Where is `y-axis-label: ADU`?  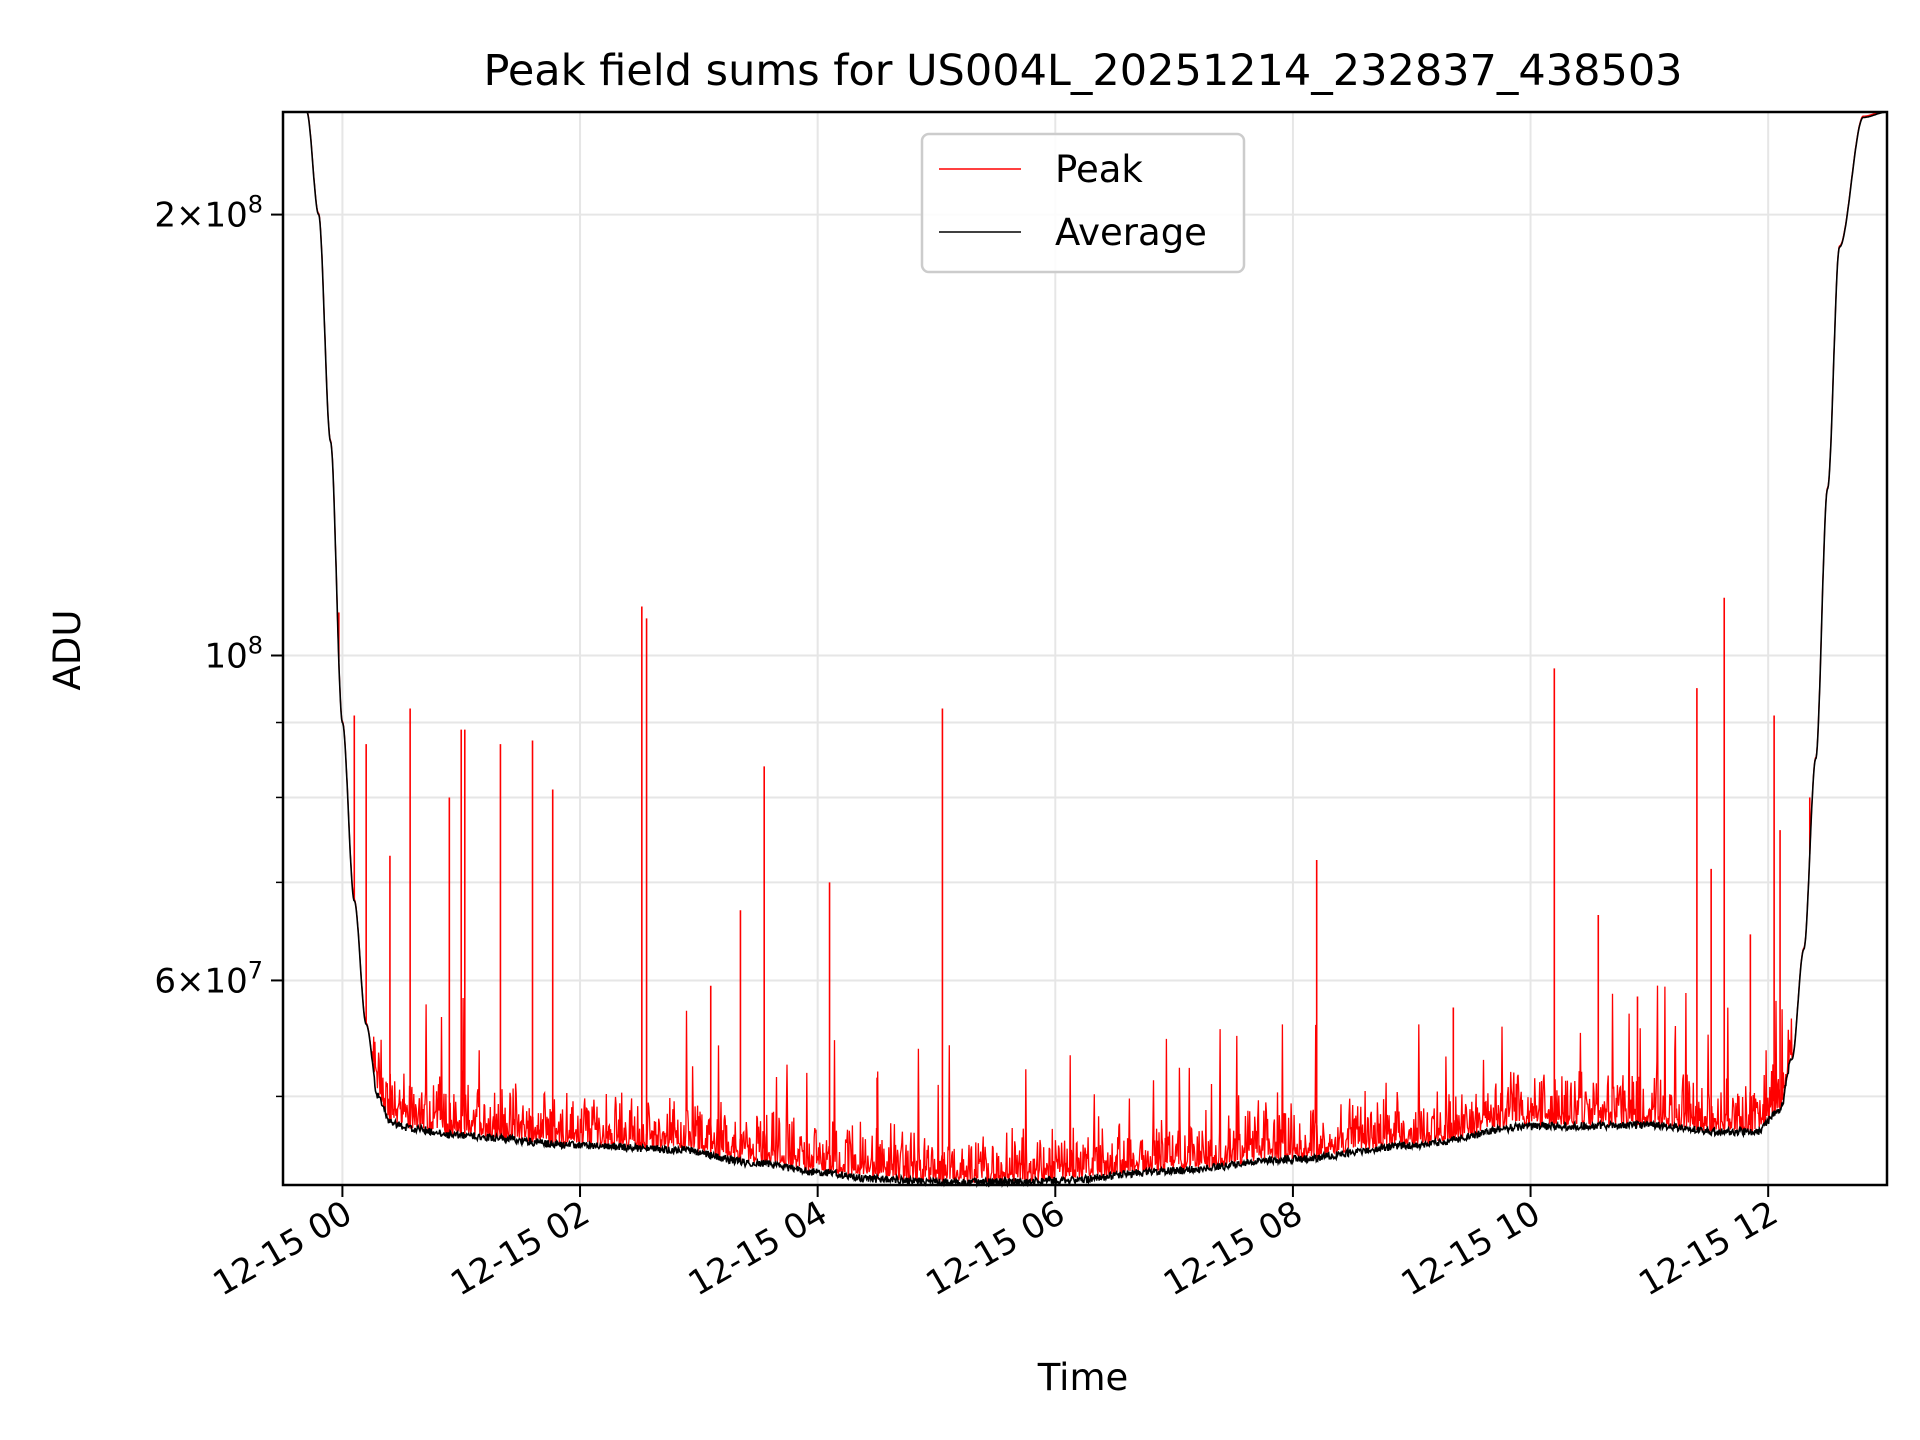
y-axis-label: ADU is located at coordinates (67, 650).